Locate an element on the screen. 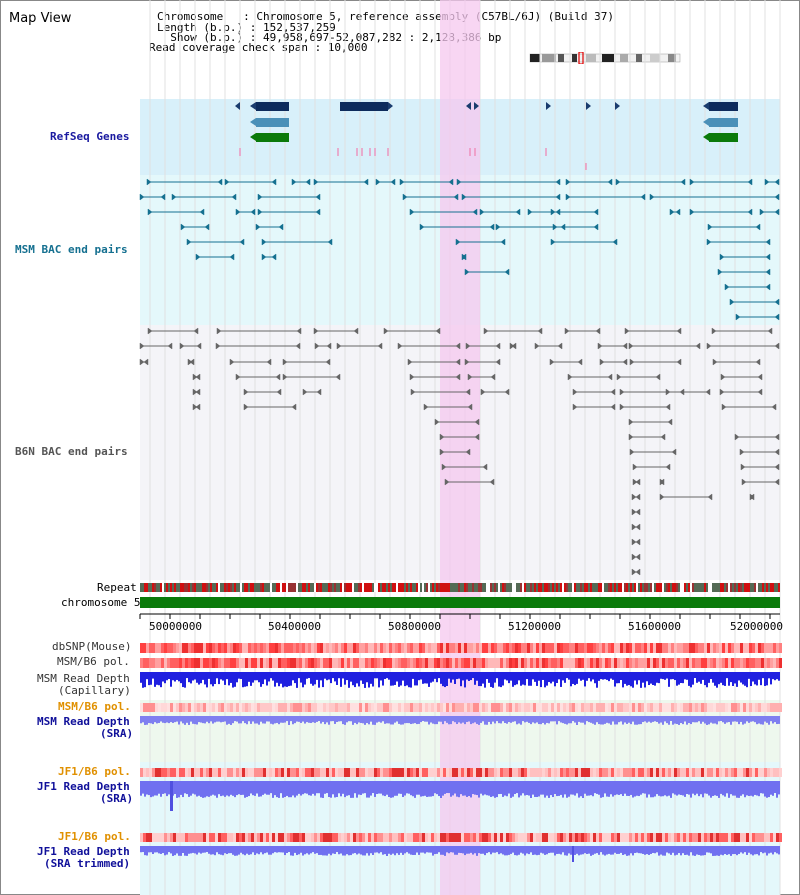 This screenshot has height=895, width=800. track-label-jf1-sra: (SRA) is located at coordinates (117, 798).